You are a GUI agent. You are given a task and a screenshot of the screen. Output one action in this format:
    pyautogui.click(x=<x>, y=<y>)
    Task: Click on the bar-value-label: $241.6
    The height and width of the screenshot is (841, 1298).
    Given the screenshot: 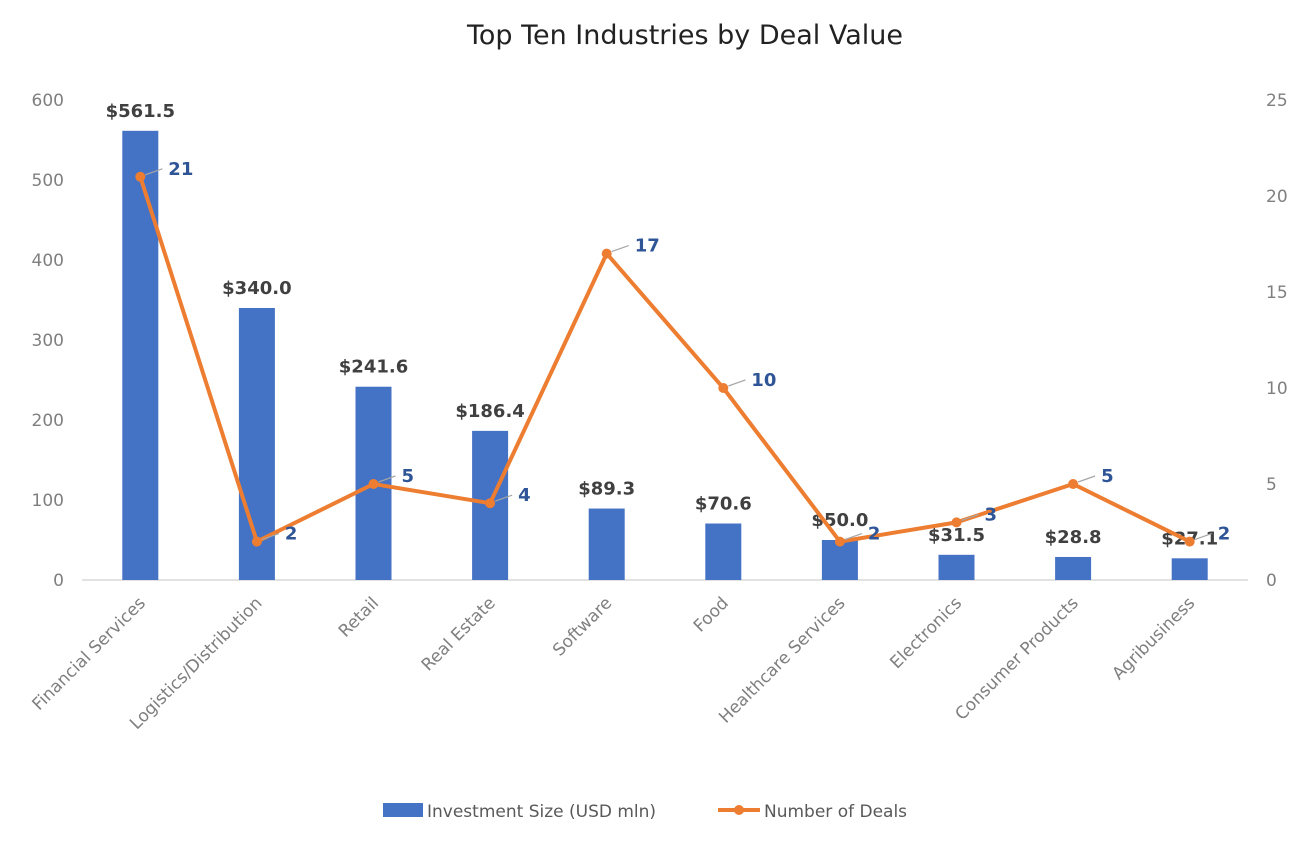 What is the action you would take?
    pyautogui.click(x=373, y=367)
    